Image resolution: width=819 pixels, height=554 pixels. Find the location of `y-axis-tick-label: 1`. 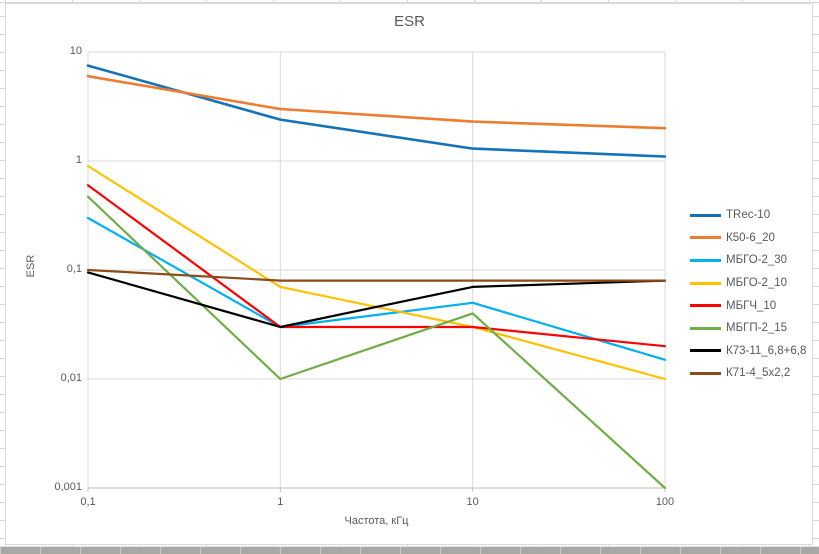

y-axis-tick-label: 1 is located at coordinates (78, 160).